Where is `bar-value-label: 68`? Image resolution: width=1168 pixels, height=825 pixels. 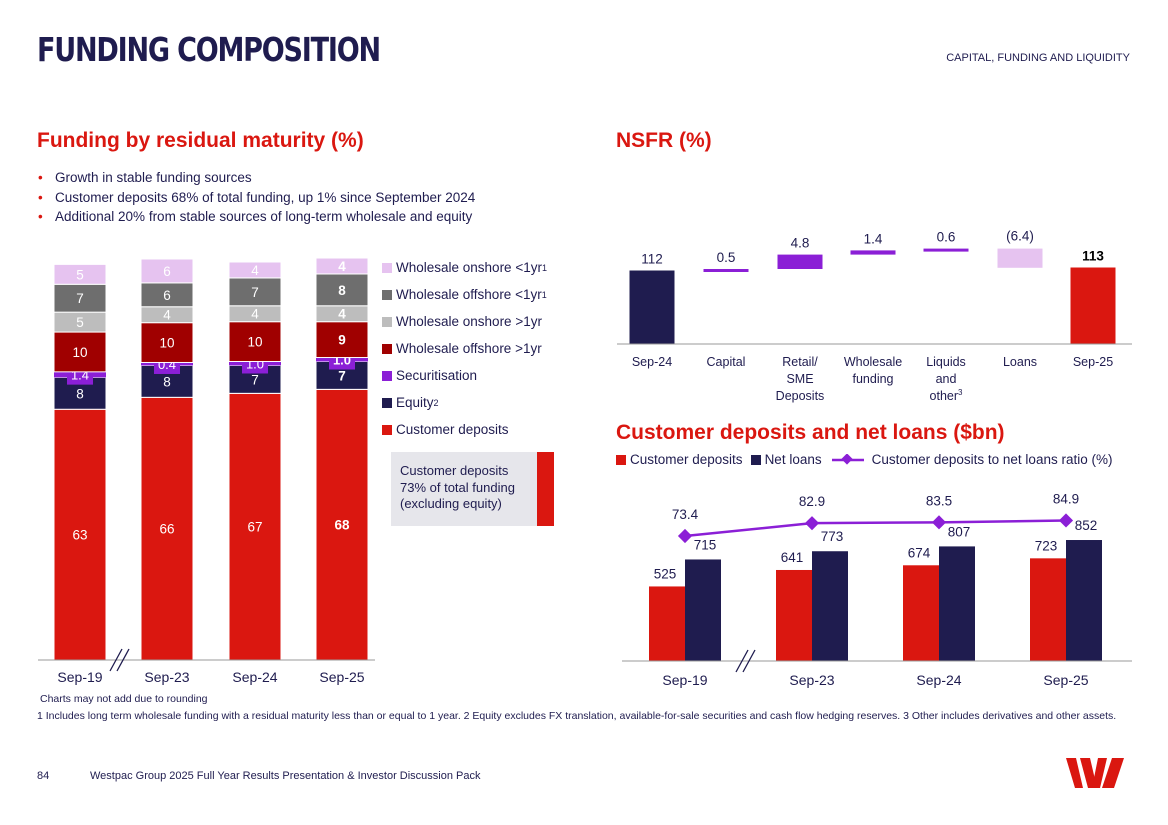
bar-value-label: 68 is located at coordinates (342, 525).